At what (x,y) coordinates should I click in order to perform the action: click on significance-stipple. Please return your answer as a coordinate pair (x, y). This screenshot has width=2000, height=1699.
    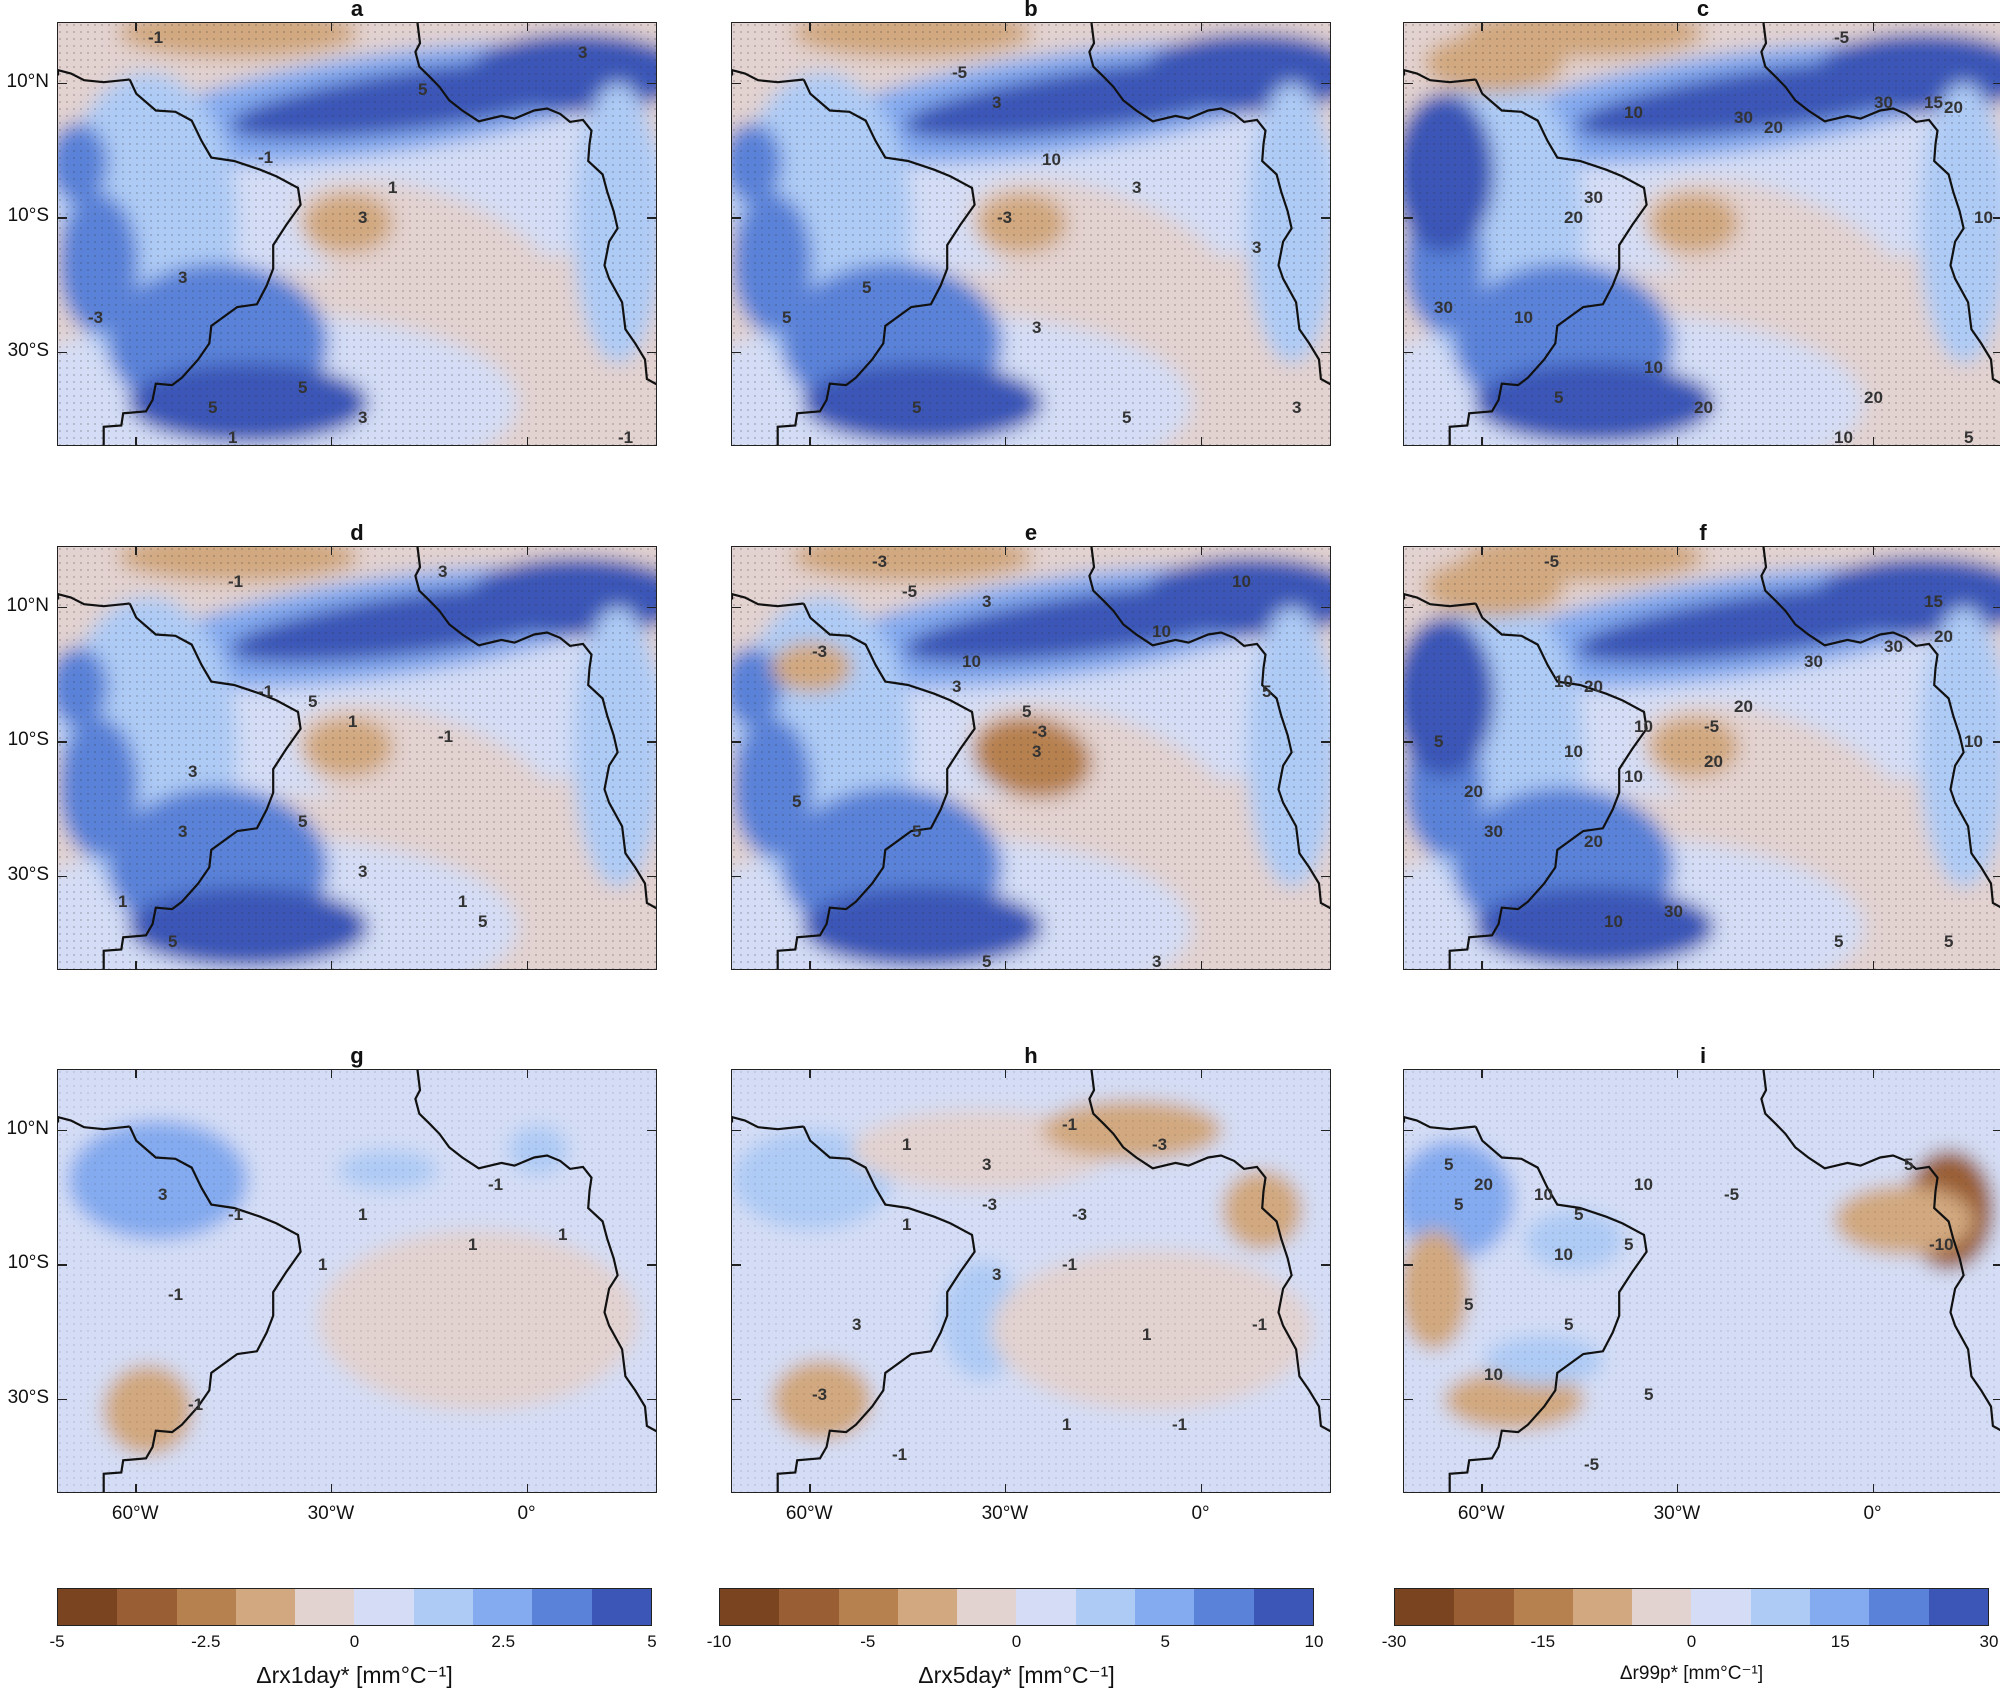
    Looking at the image, I should click on (1702, 234).